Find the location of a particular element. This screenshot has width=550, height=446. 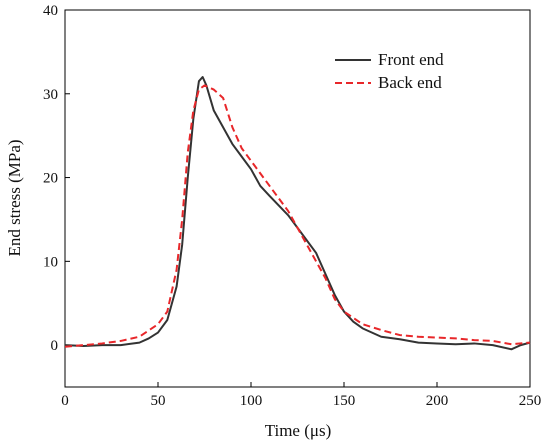

y-tick-label: 0 is located at coordinates (55, 346).